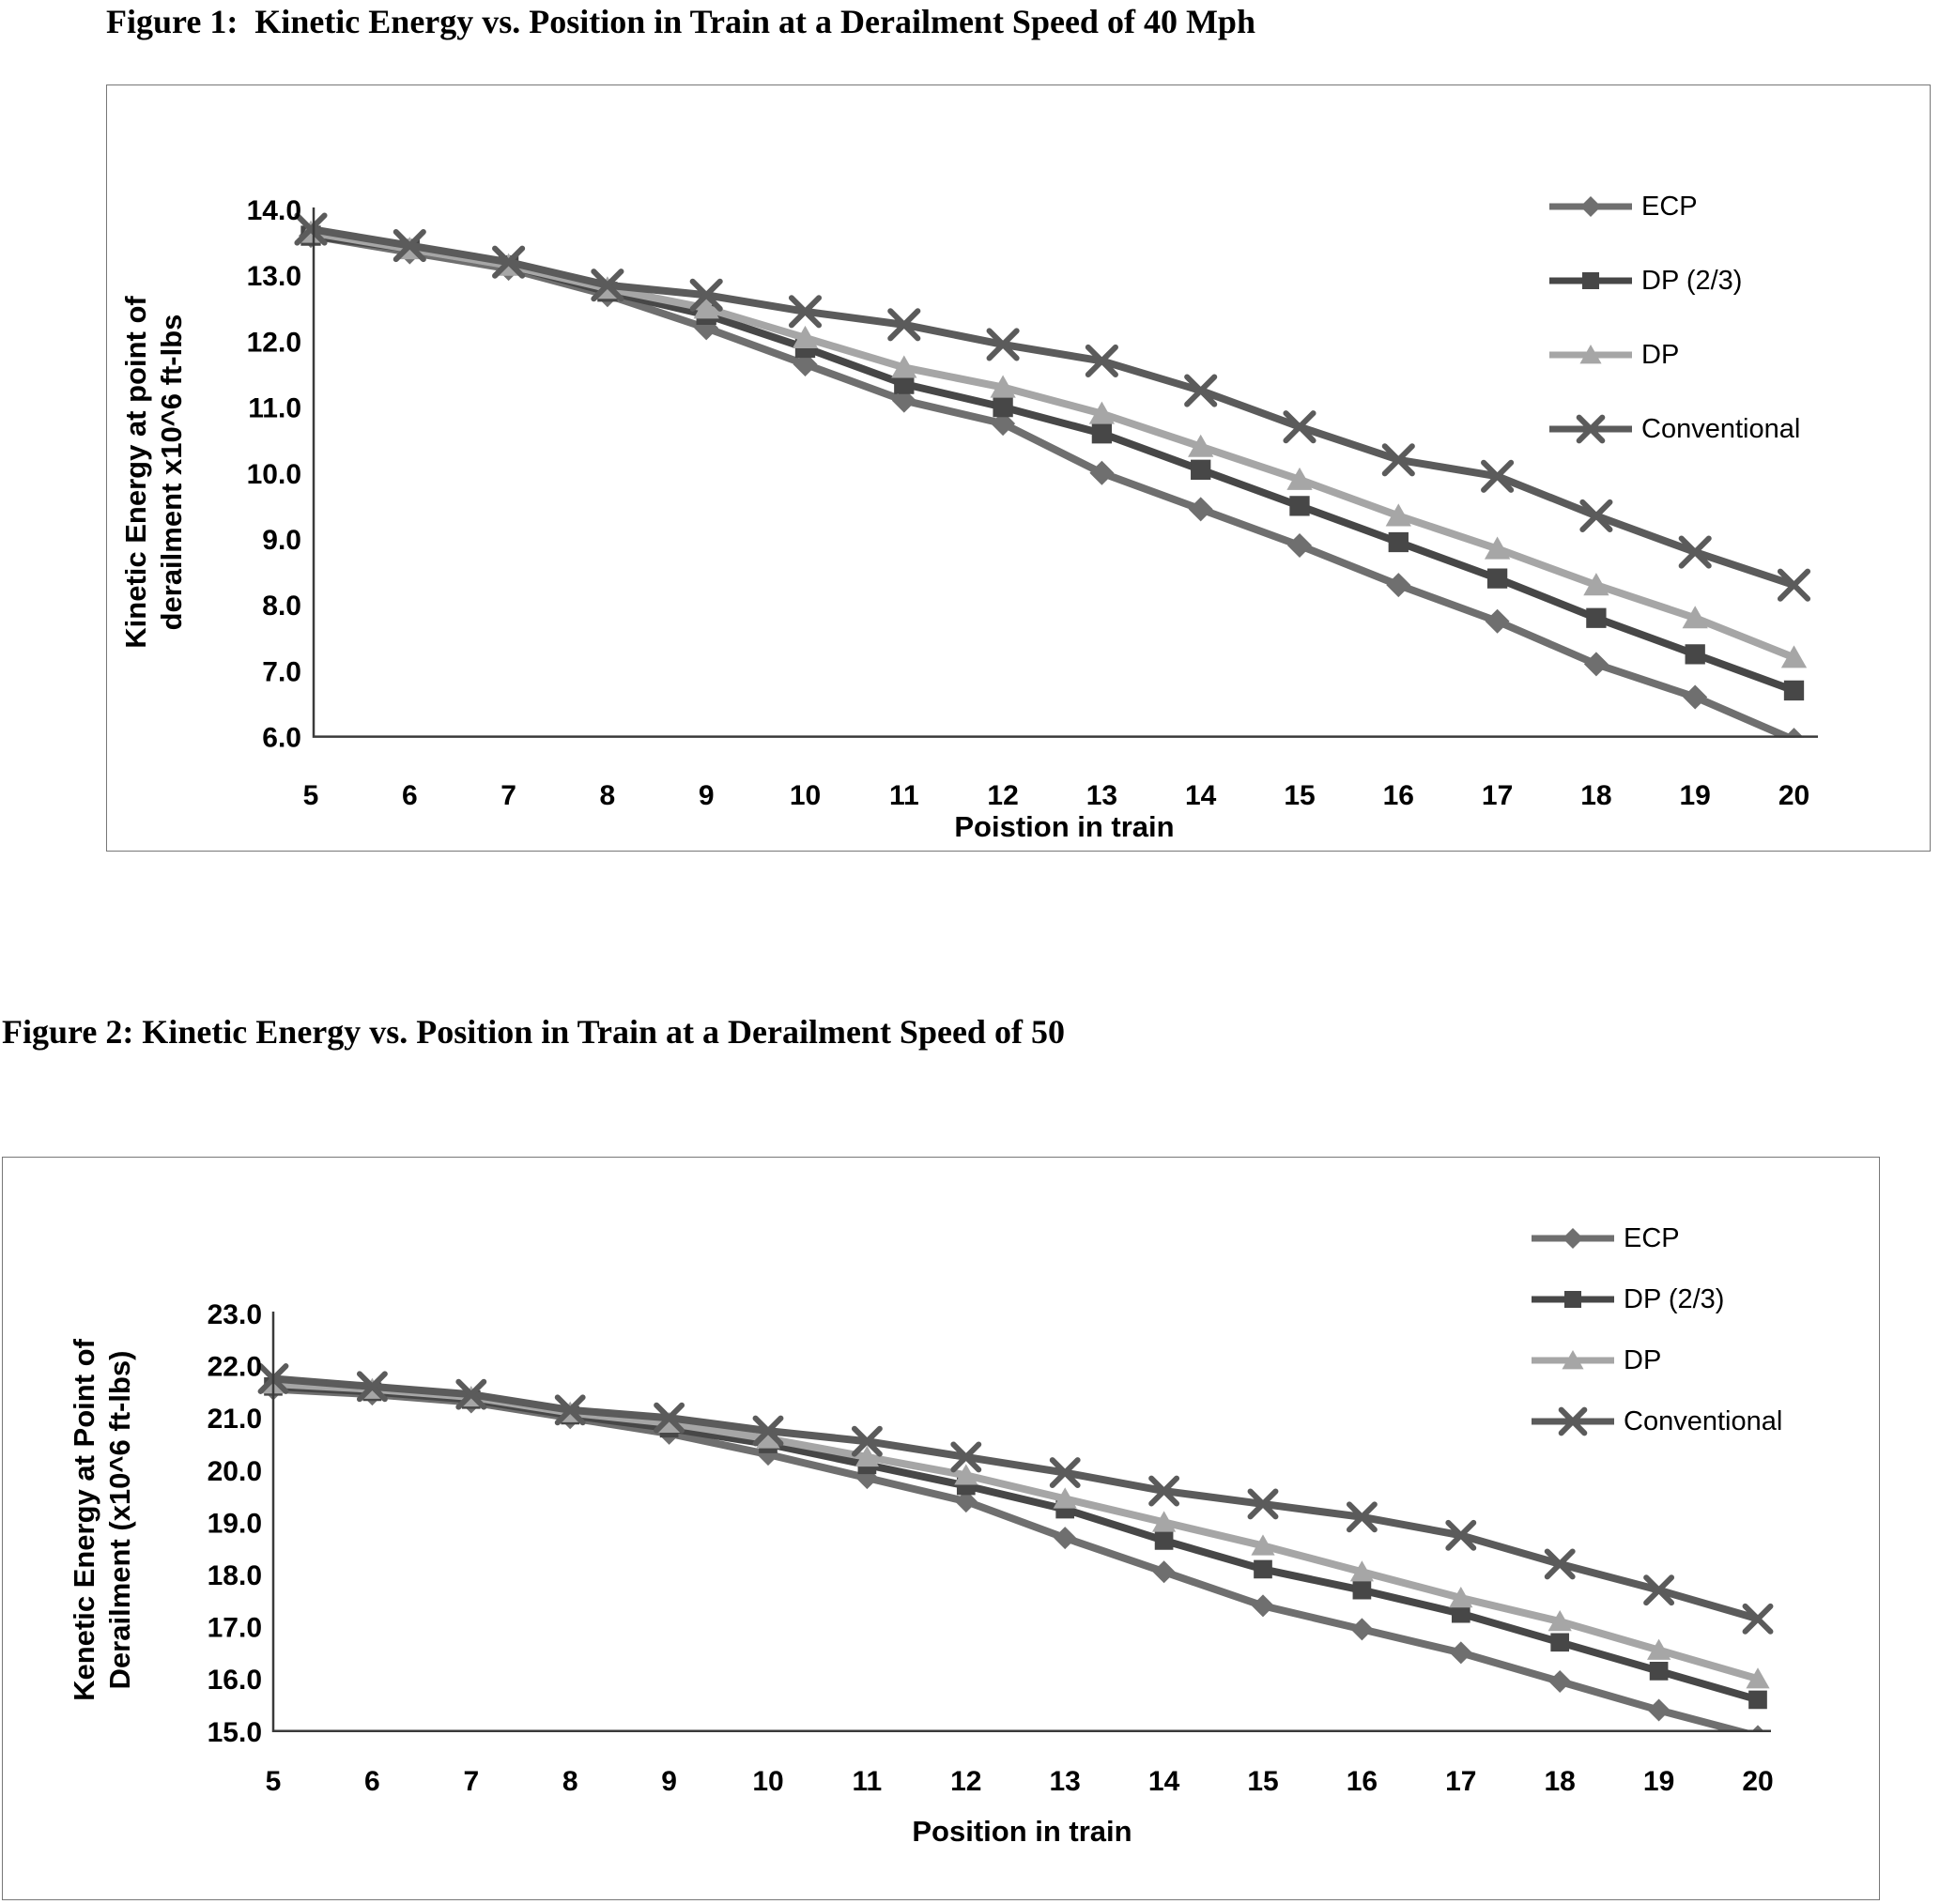 This screenshot has width=1940, height=1904. Describe the element at coordinates (1703, 1420) in the screenshot. I see `legend-label-conventional: Conventional` at that location.